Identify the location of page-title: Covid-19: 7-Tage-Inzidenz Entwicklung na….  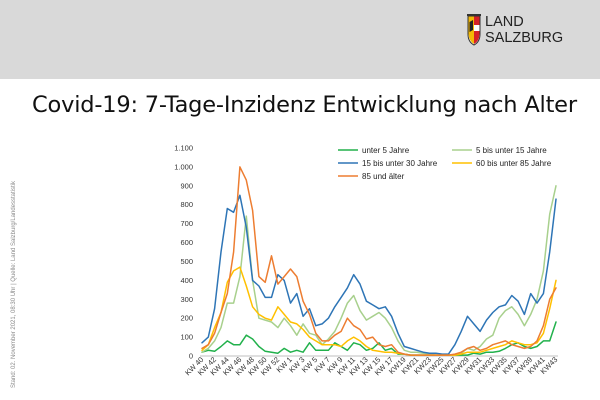
(304, 105).